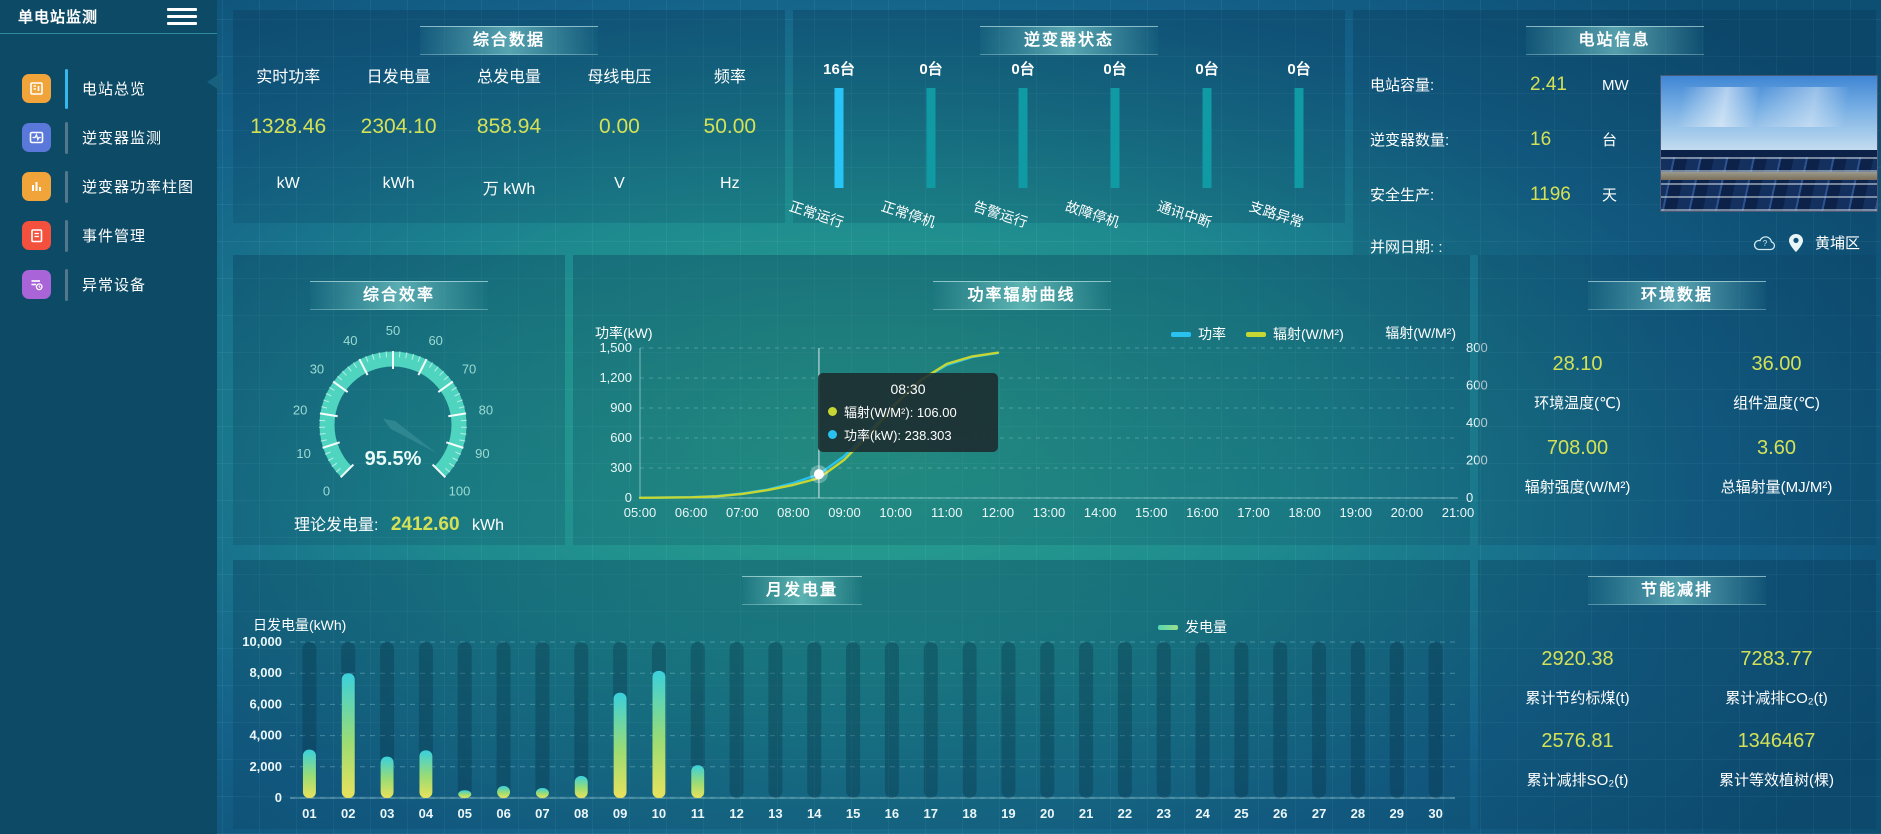 This screenshot has width=1881, height=834. I want to click on left-axis-tick: 300, so click(621, 467).